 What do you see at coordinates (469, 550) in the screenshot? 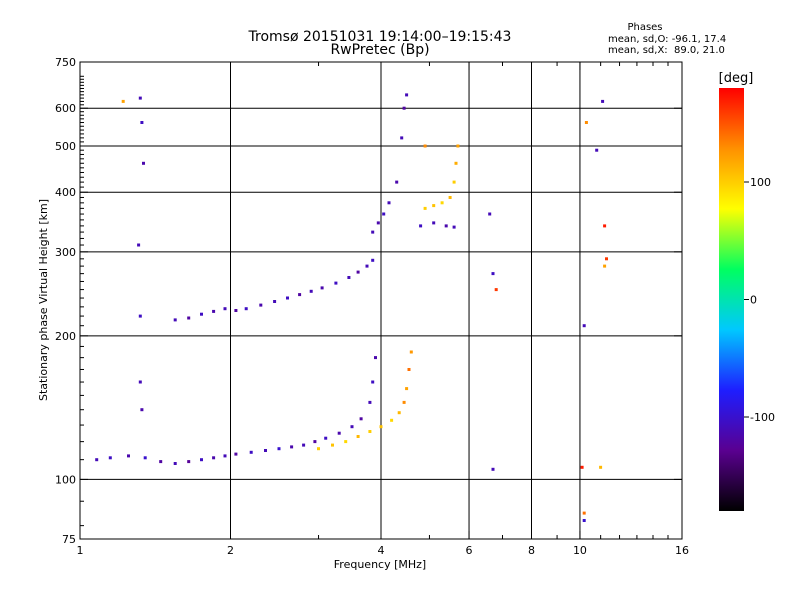
I see `x-tick-label: 6` at bounding box center [469, 550].